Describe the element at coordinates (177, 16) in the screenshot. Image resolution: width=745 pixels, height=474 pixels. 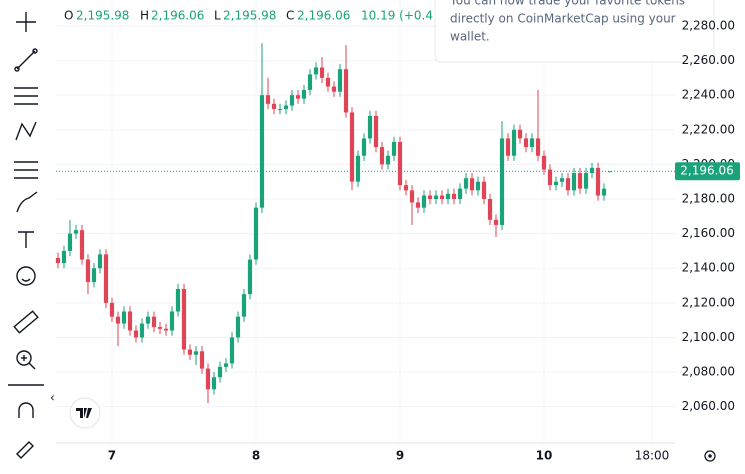
I see `header-high: 2,196.06` at that location.